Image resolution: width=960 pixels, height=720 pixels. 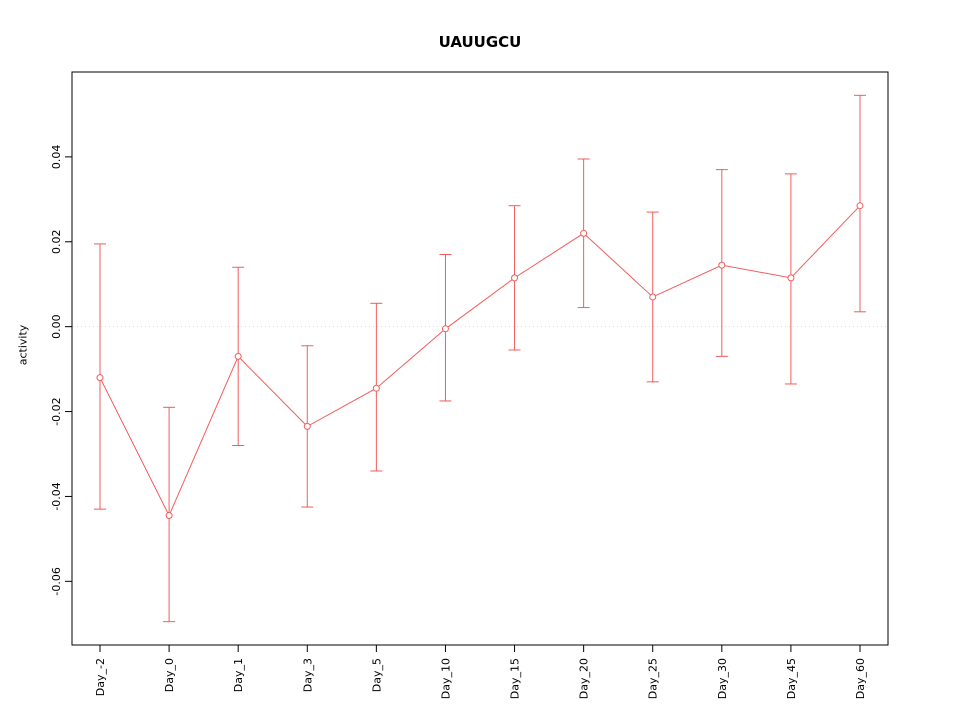 What do you see at coordinates (445, 678) in the screenshot?
I see `x-tick-label: Day_10` at bounding box center [445, 678].